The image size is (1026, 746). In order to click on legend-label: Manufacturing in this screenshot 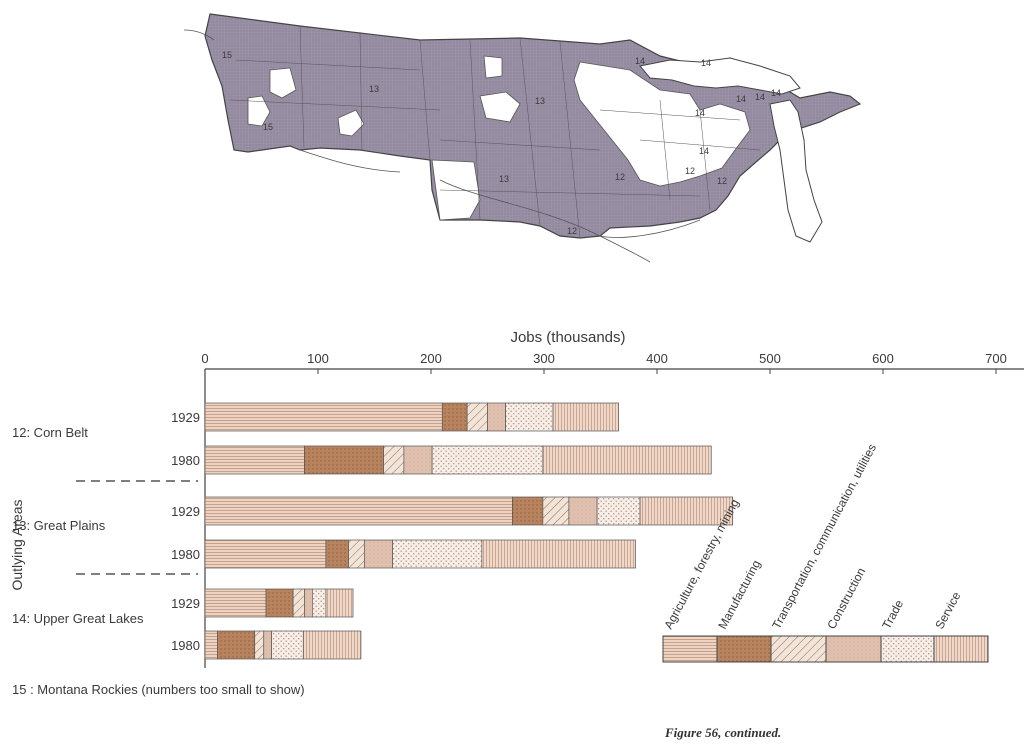, I will do `click(739, 595)`.